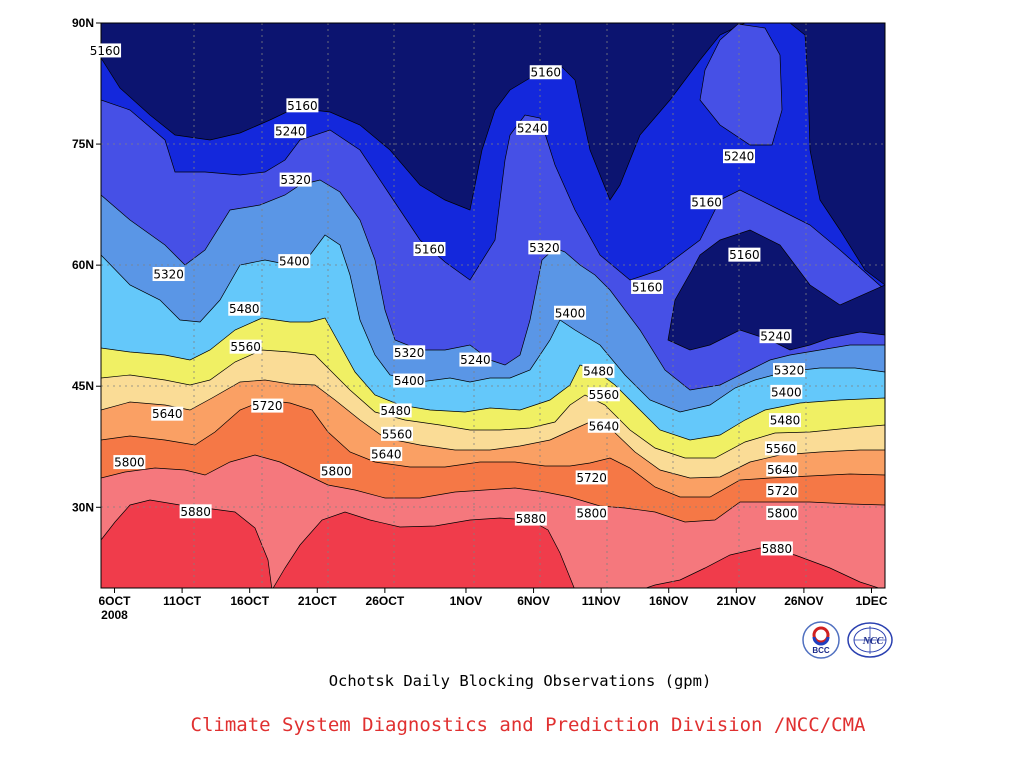 This screenshot has height=768, width=1024. What do you see at coordinates (741, 84) in the screenshot?
I see `band-5240-island` at bounding box center [741, 84].